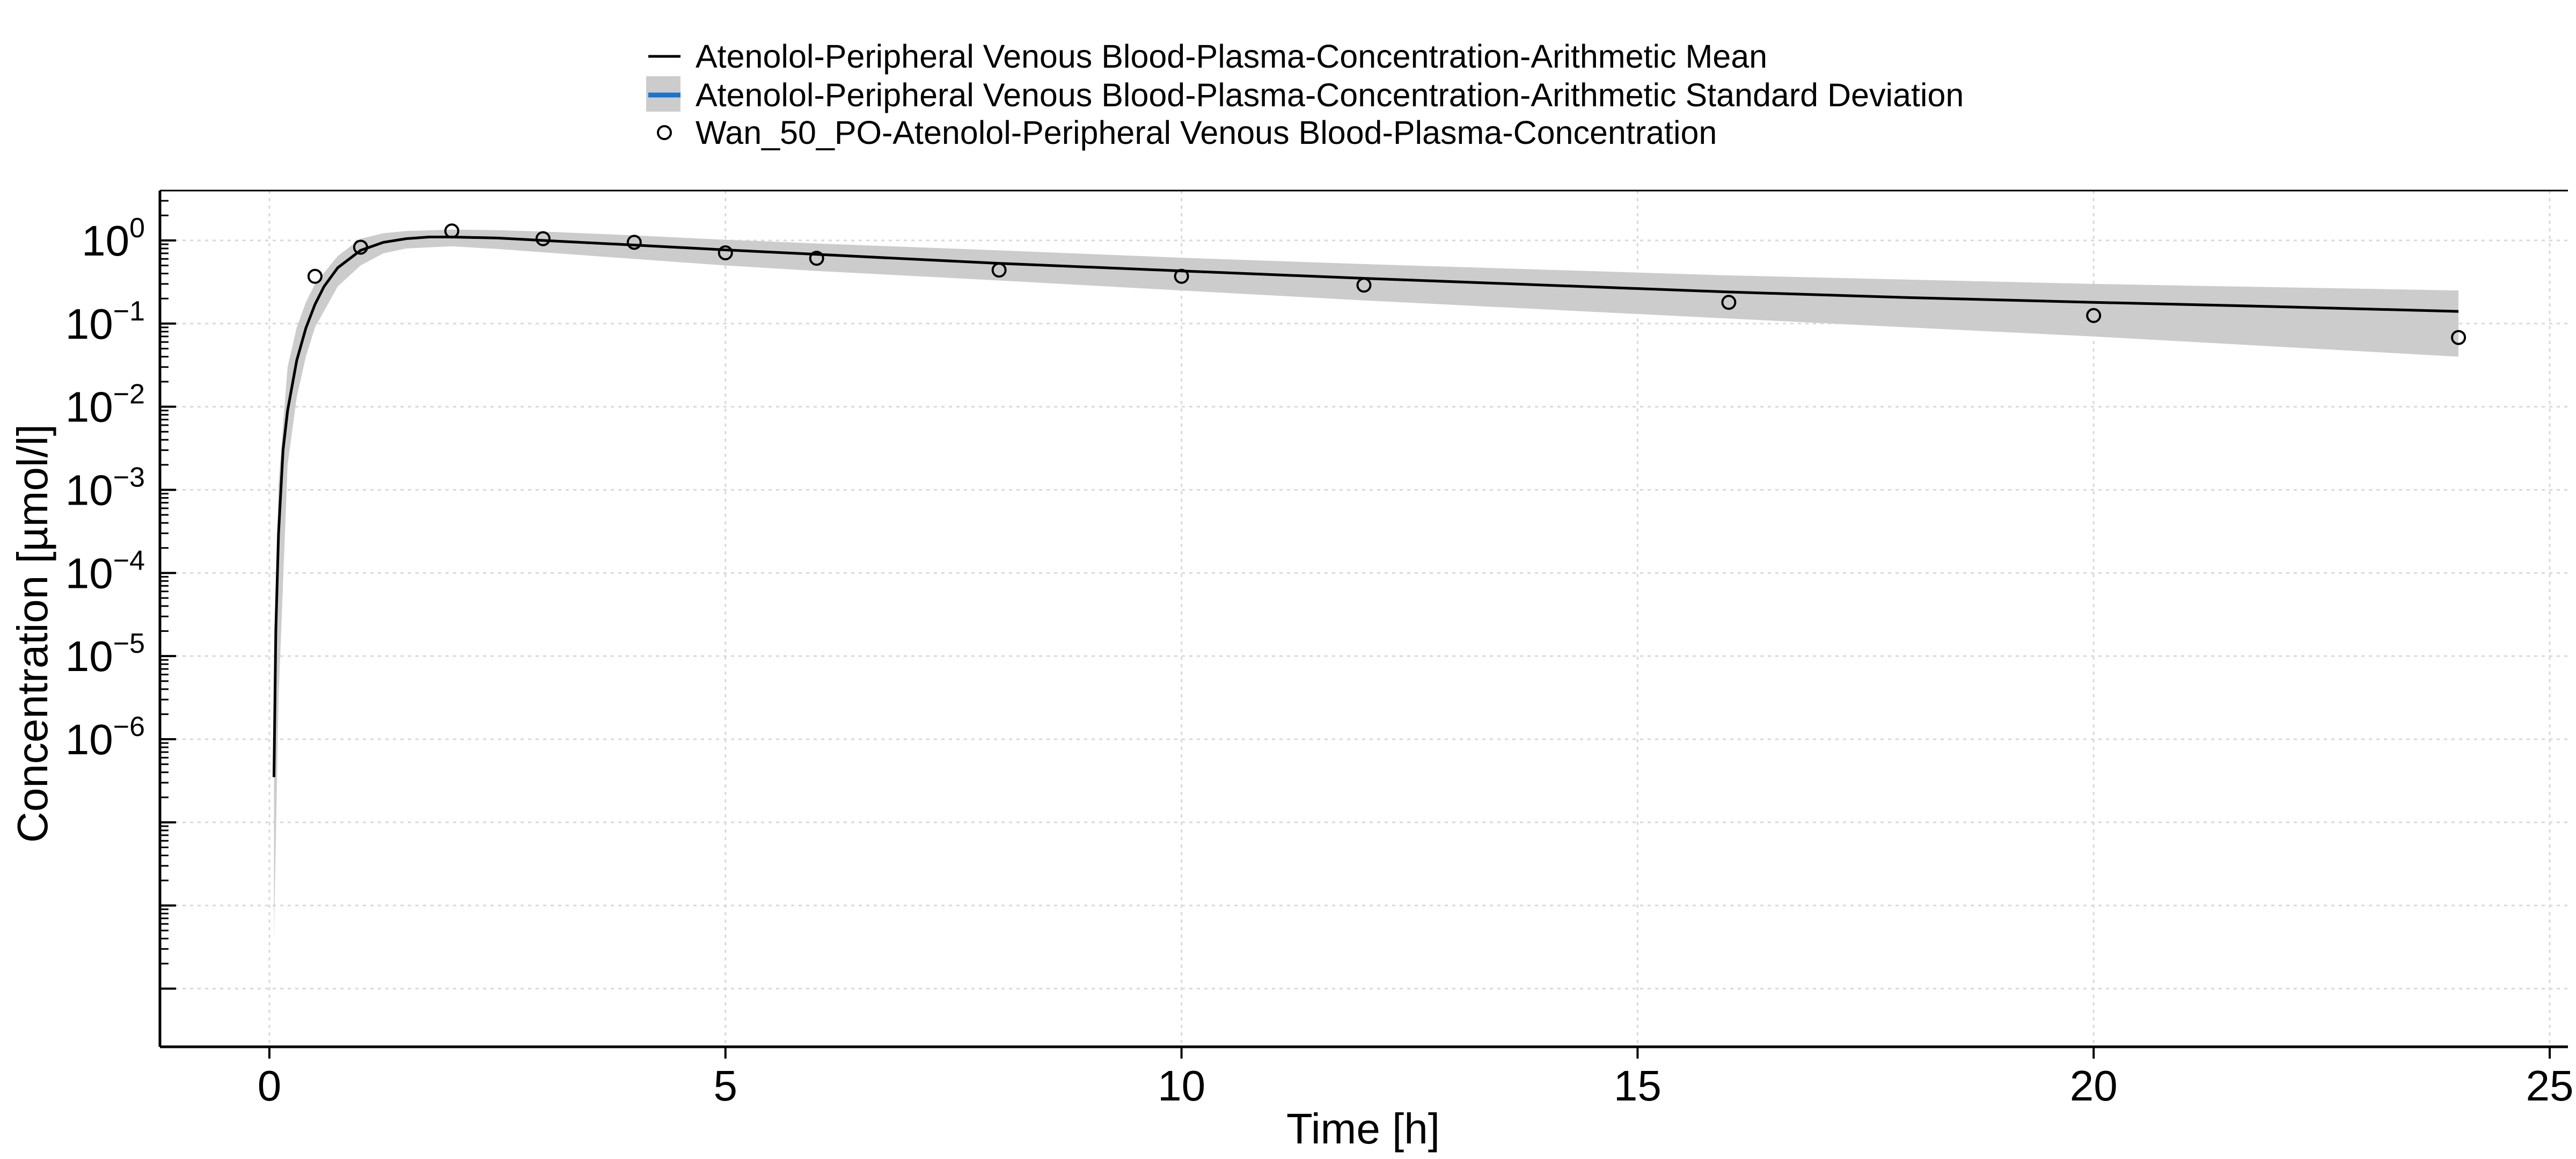 The height and width of the screenshot is (1159, 2576). What do you see at coordinates (1181, 1086) in the screenshot?
I see `x-tick-label-2: 10` at bounding box center [1181, 1086].